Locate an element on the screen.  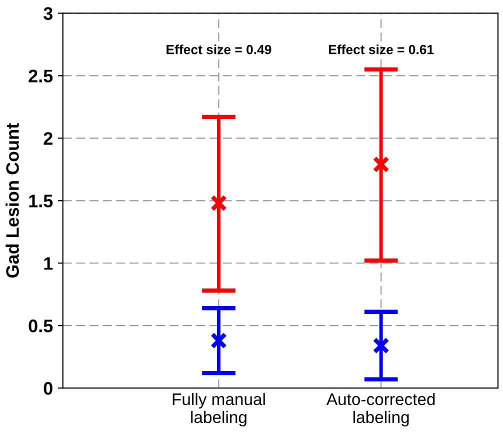
y-tick-label: 2 is located at coordinates (48, 138).